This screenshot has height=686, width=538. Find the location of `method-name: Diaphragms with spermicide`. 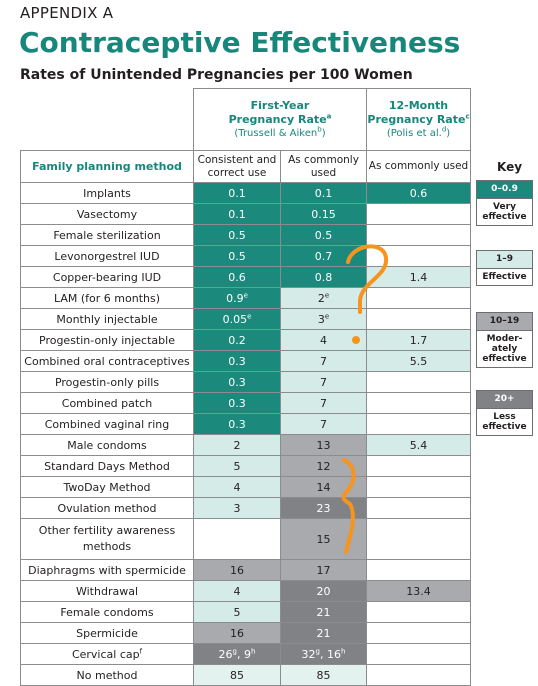

method-name: Diaphragms with spermicide is located at coordinates (107, 570).